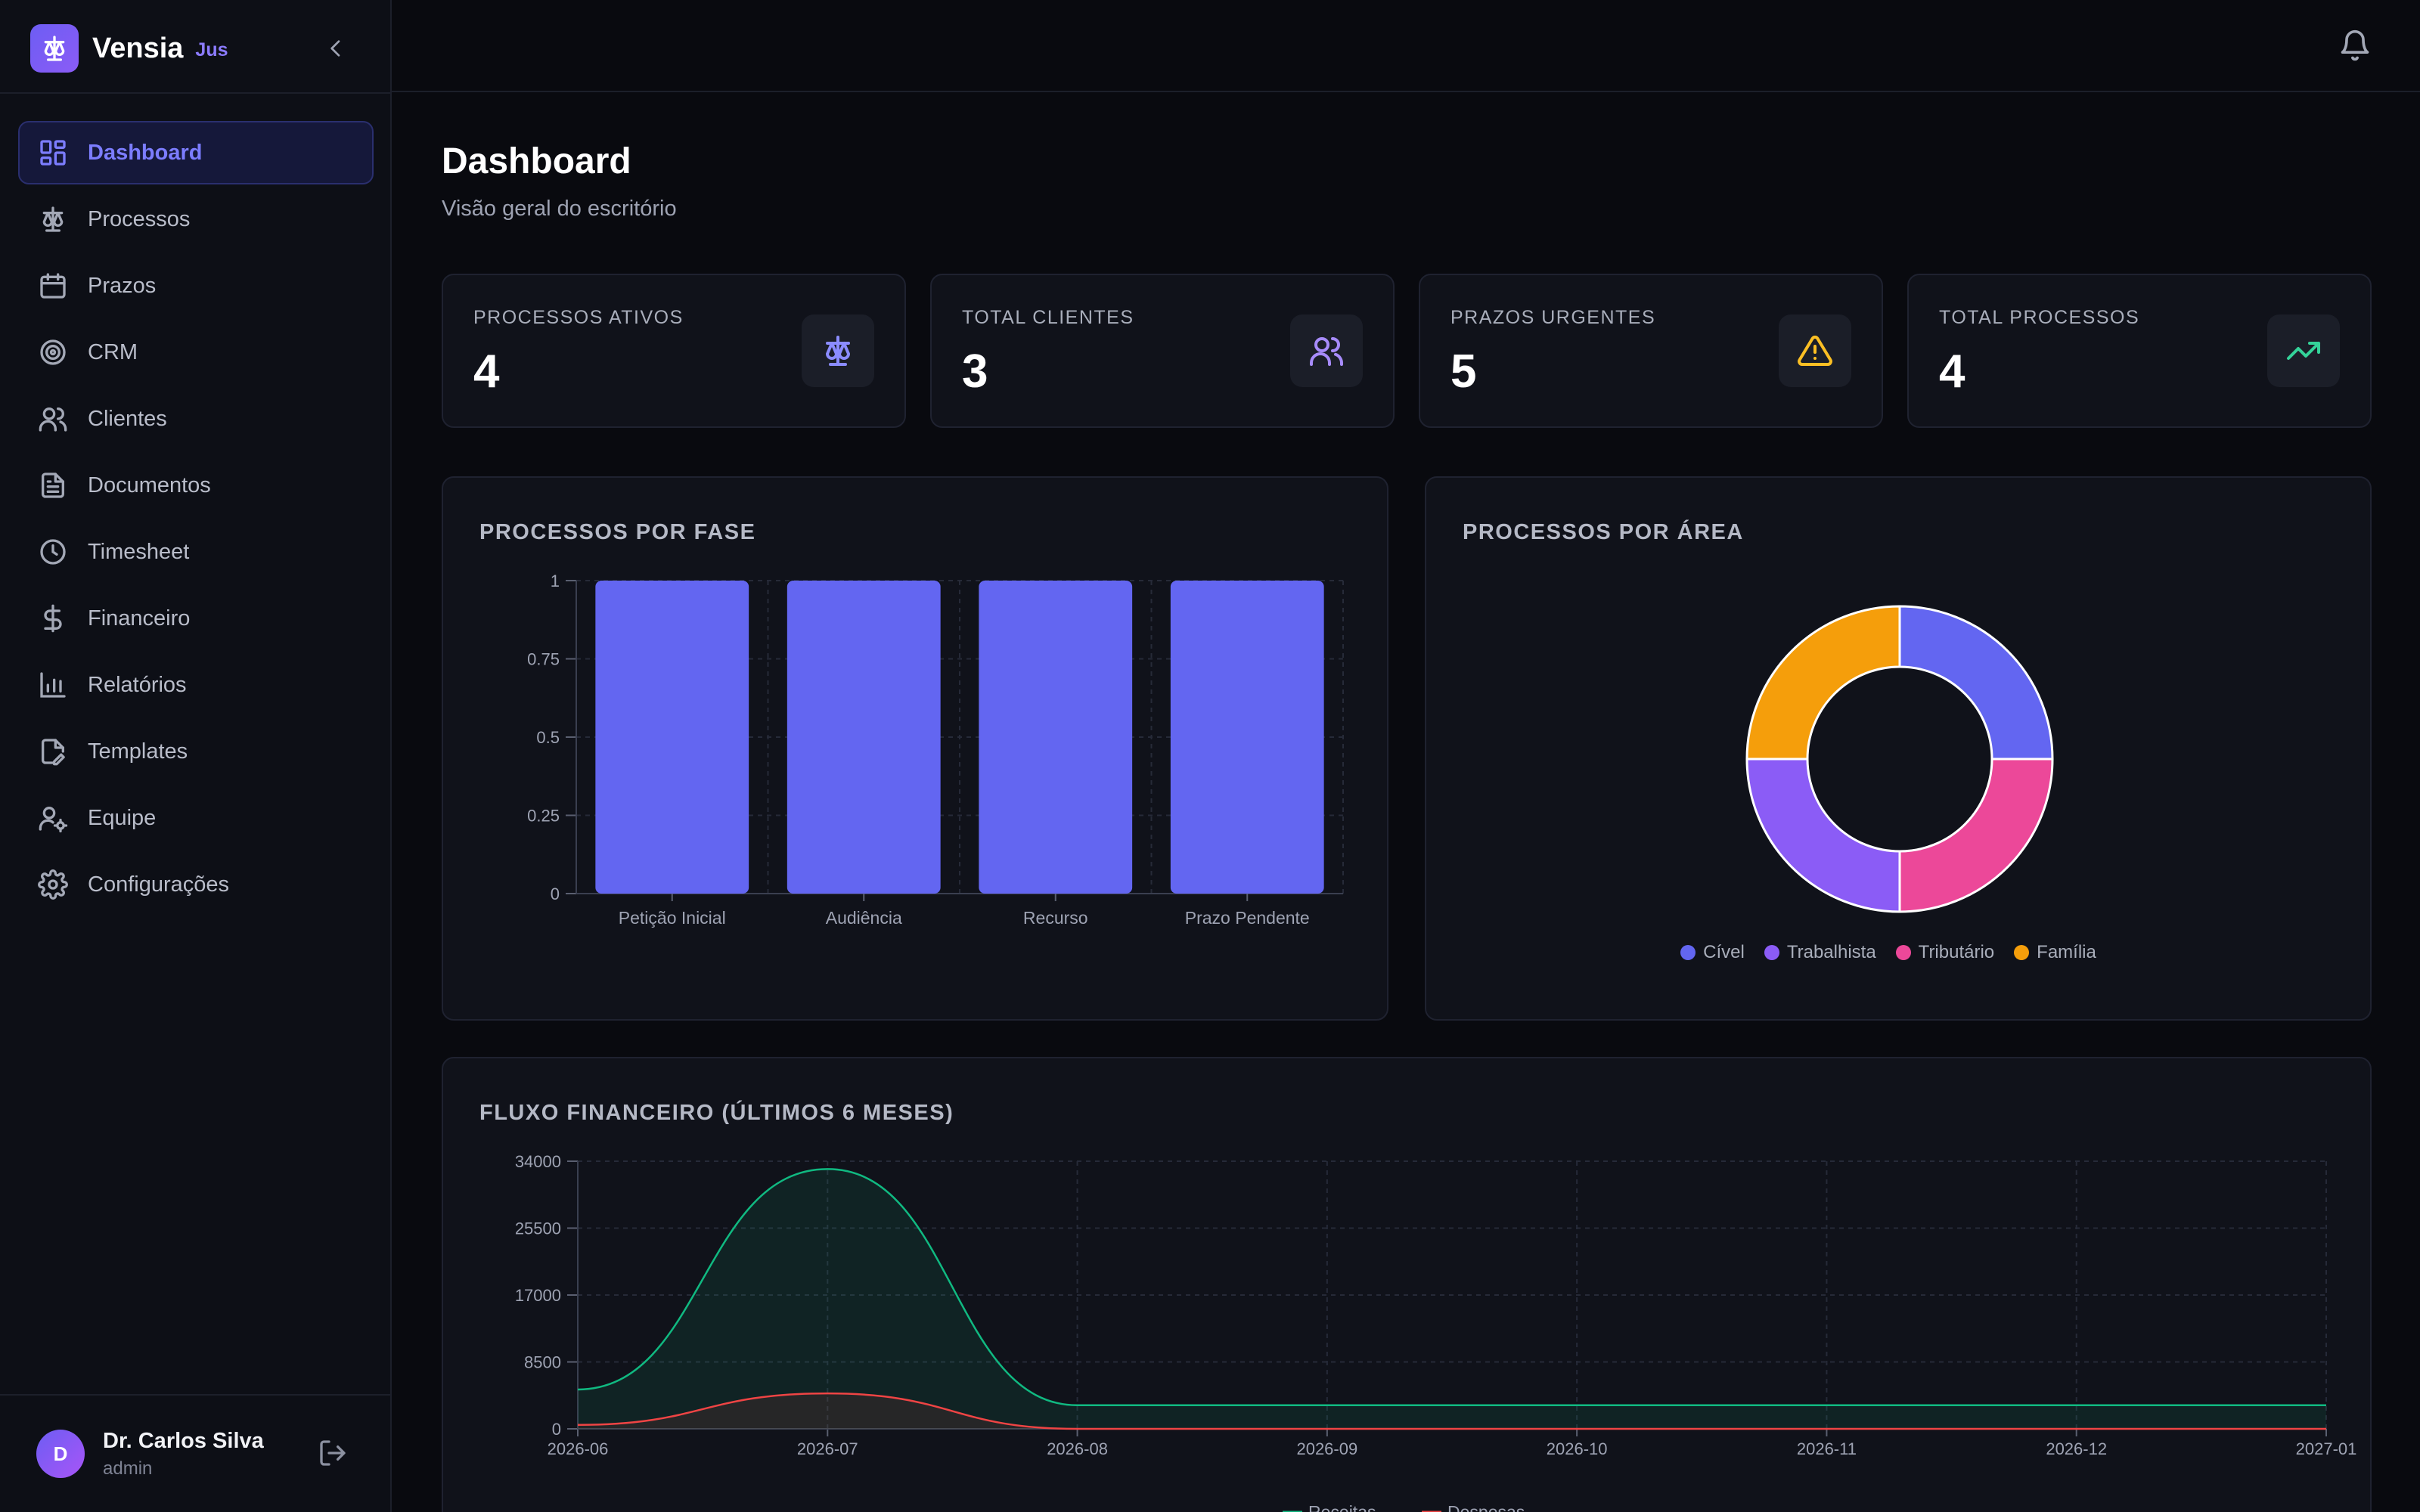 This screenshot has height=1512, width=2420. I want to click on warning-icon, so click(1815, 350).